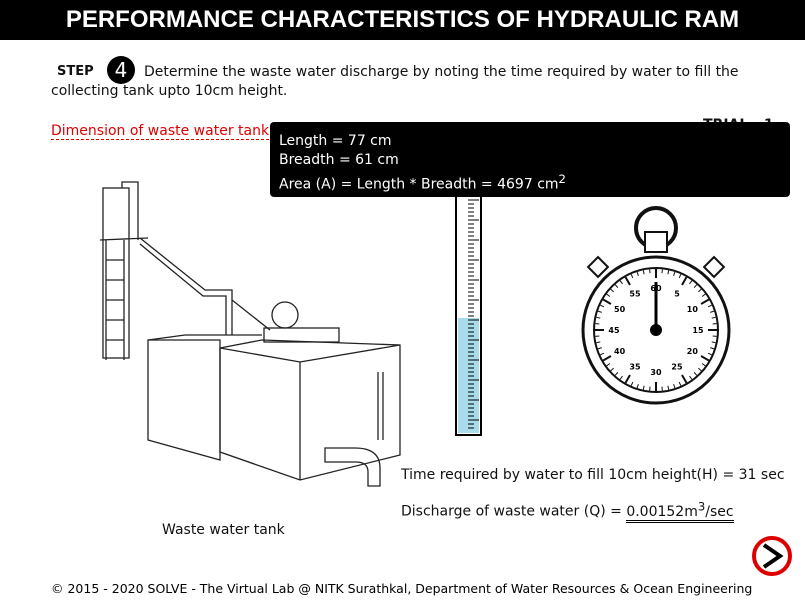 The height and width of the screenshot is (606, 805). I want to click on watch-label: 10, so click(693, 309).